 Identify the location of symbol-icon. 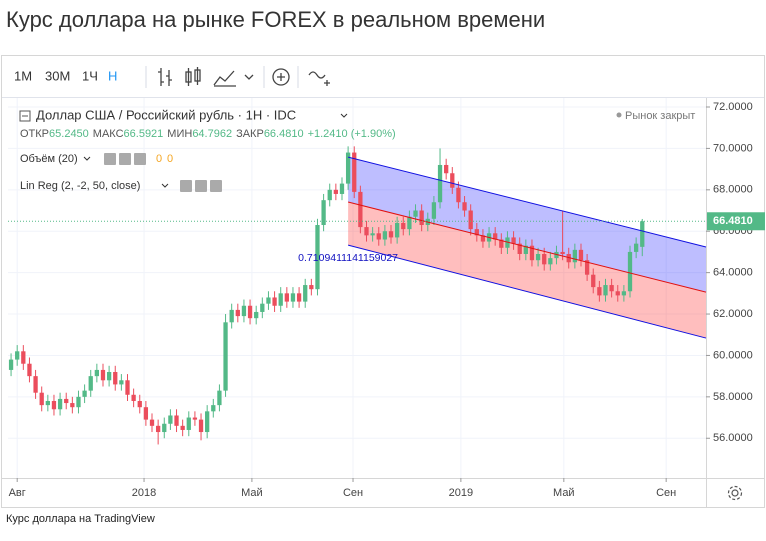
(25, 116).